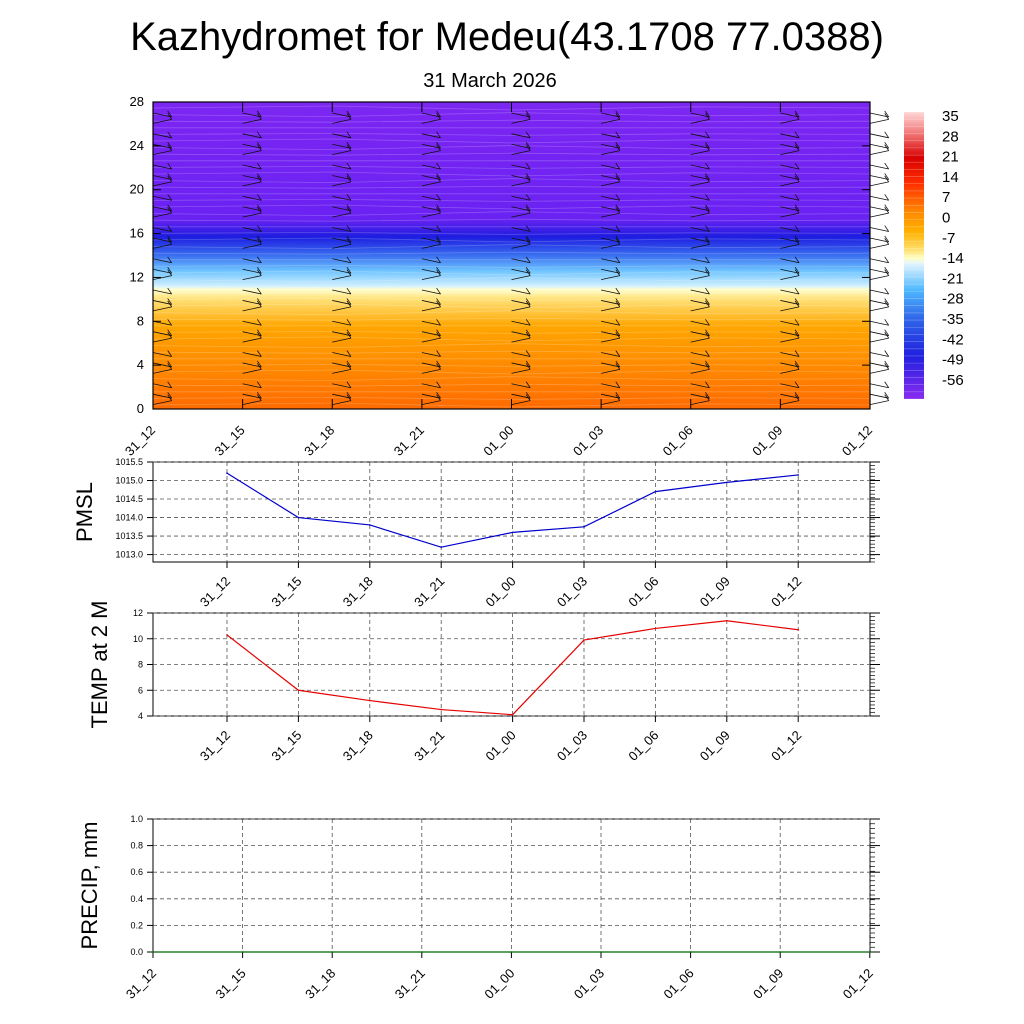 The height and width of the screenshot is (1024, 1024). What do you see at coordinates (946, 197) in the screenshot?
I see `colorbar-label: 7` at bounding box center [946, 197].